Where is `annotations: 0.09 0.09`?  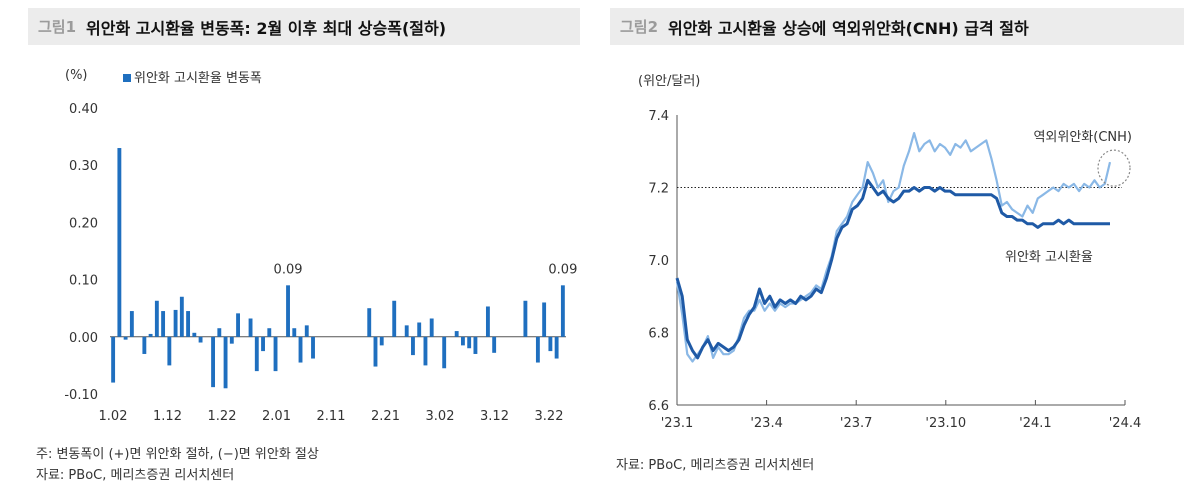
annotations: 0.09 0.09 is located at coordinates (426, 269).